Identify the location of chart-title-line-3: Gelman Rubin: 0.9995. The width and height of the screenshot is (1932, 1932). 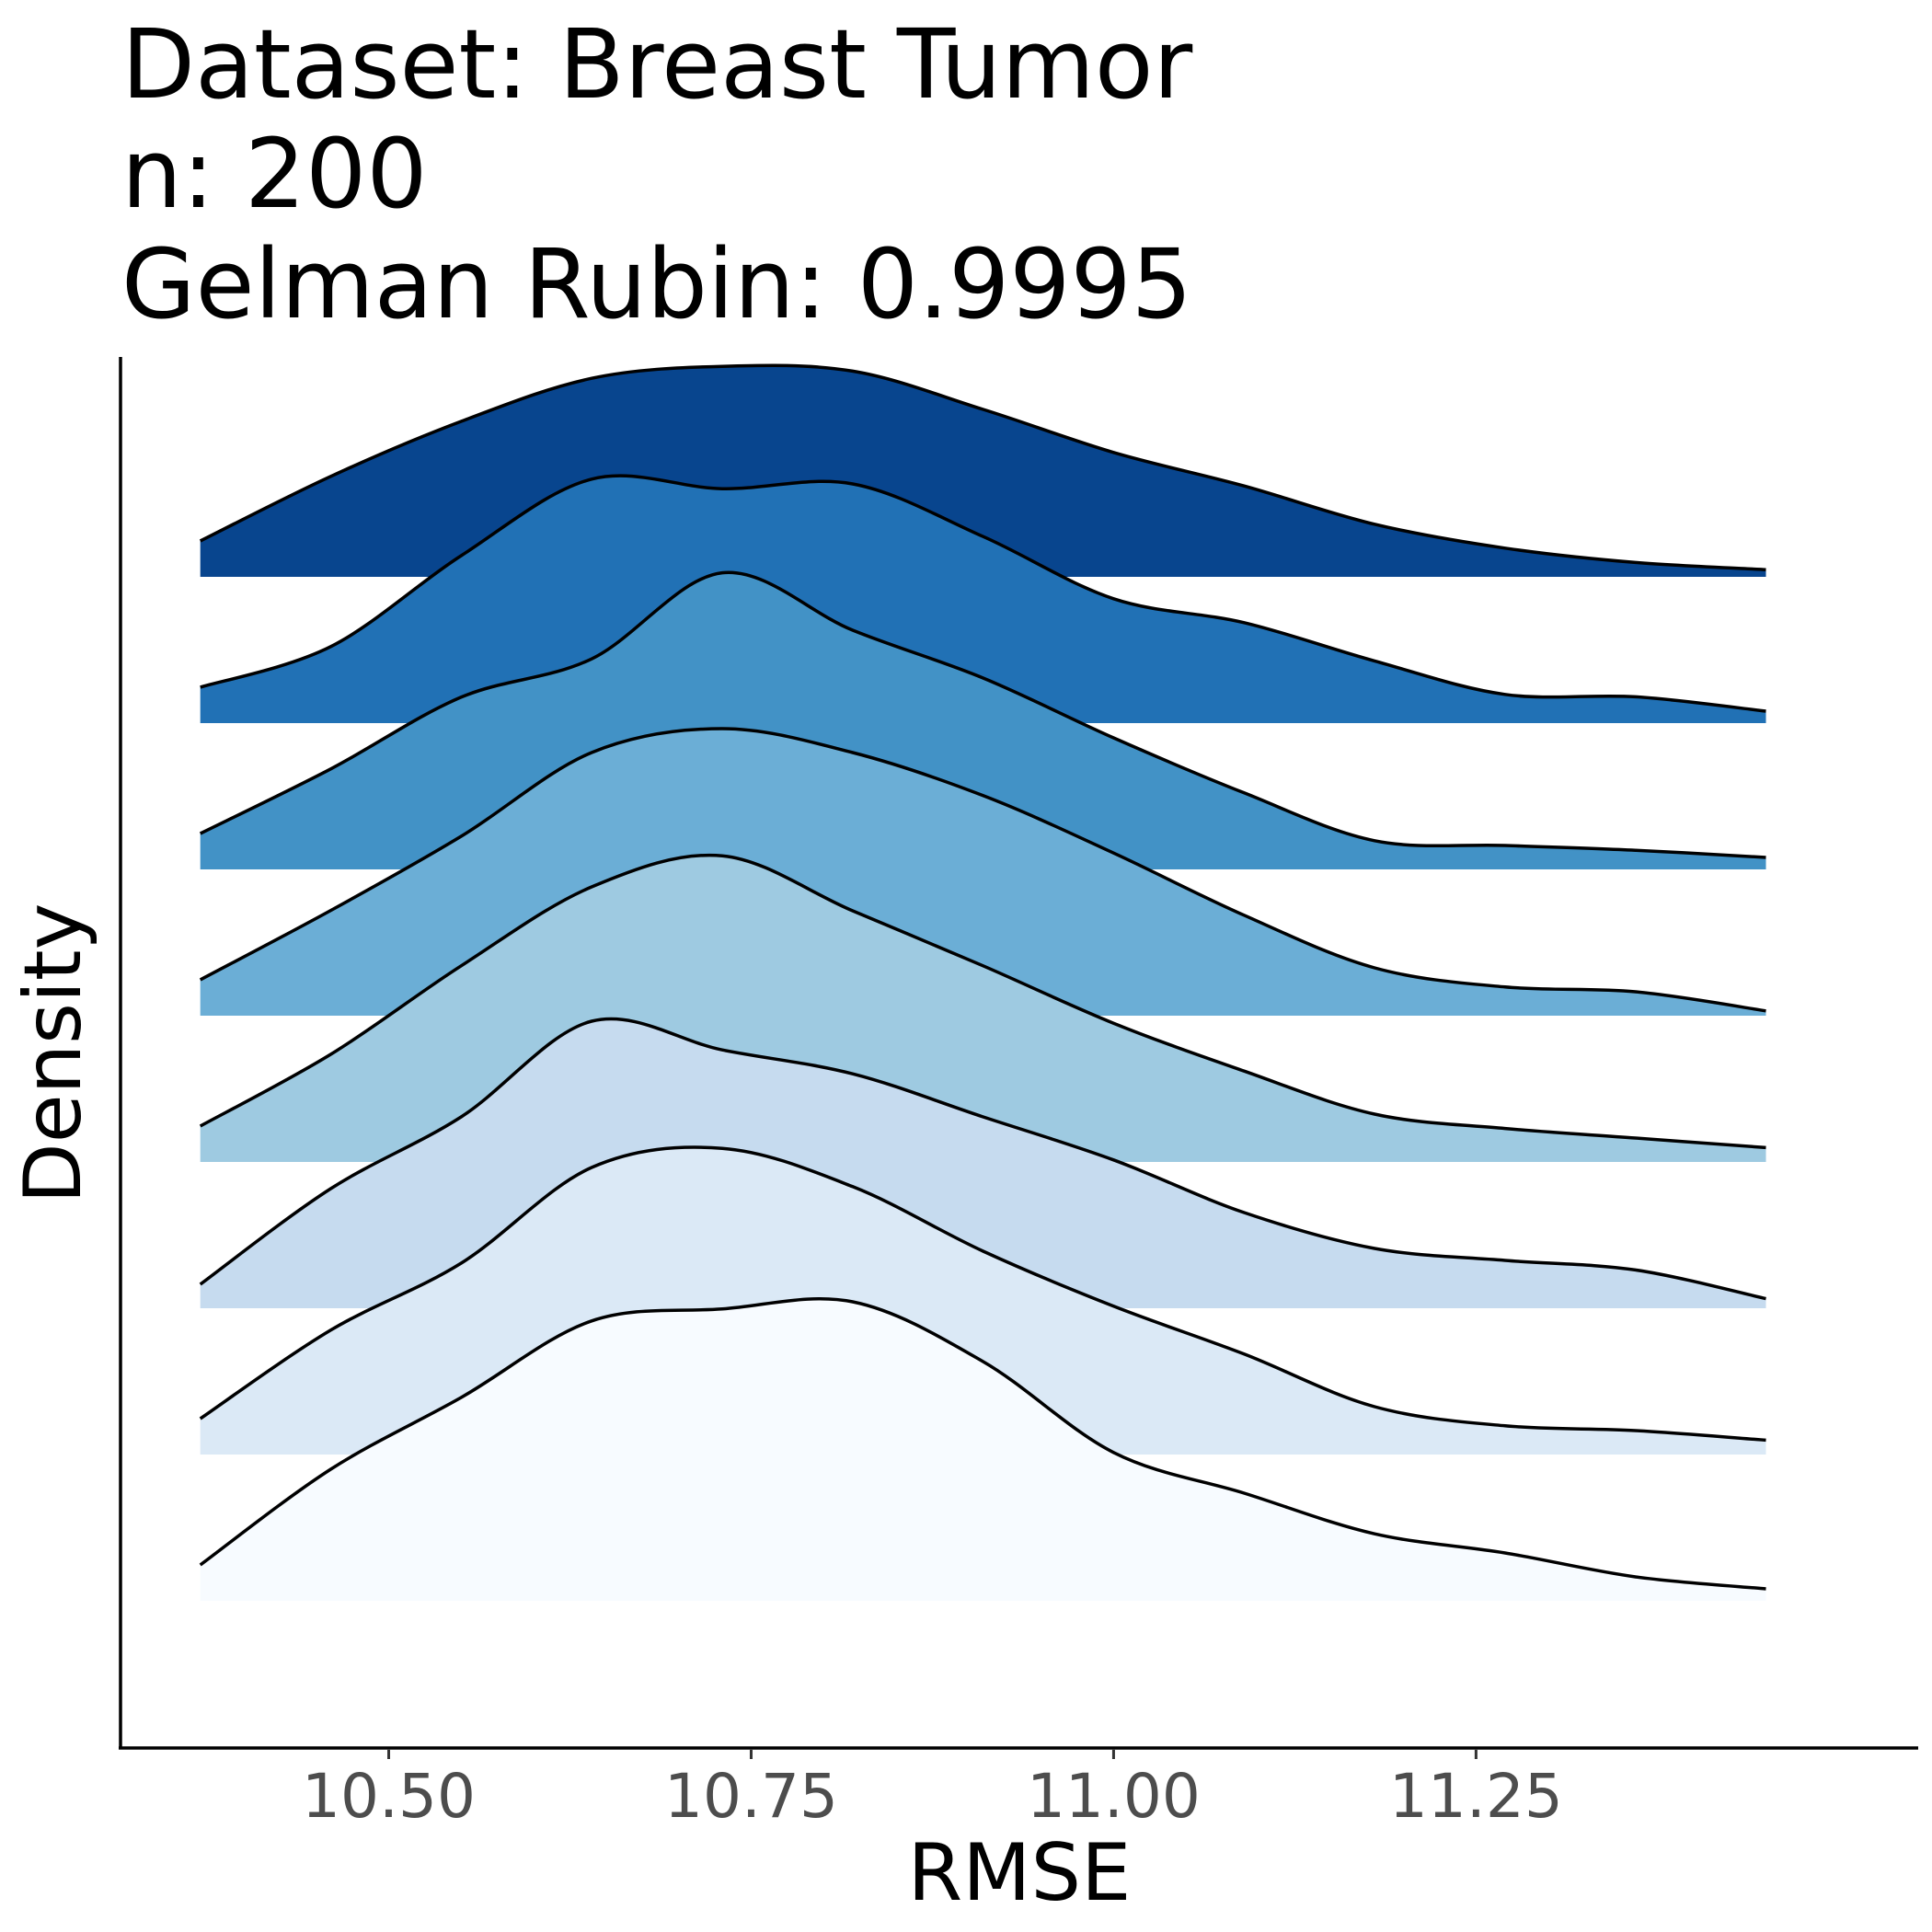
(656, 284).